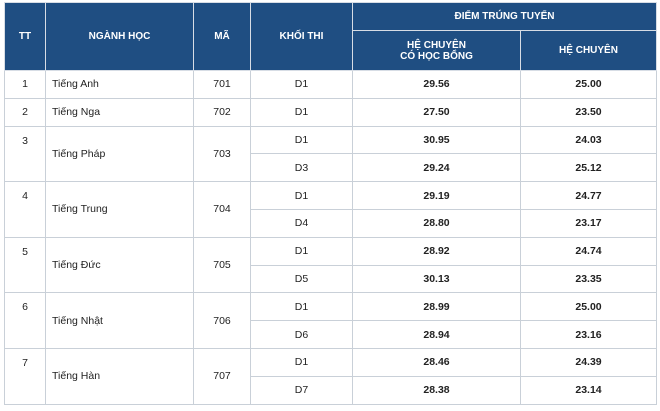 The image size is (660, 411). I want to click on cell-diem-hc: 24.03, so click(588, 140).